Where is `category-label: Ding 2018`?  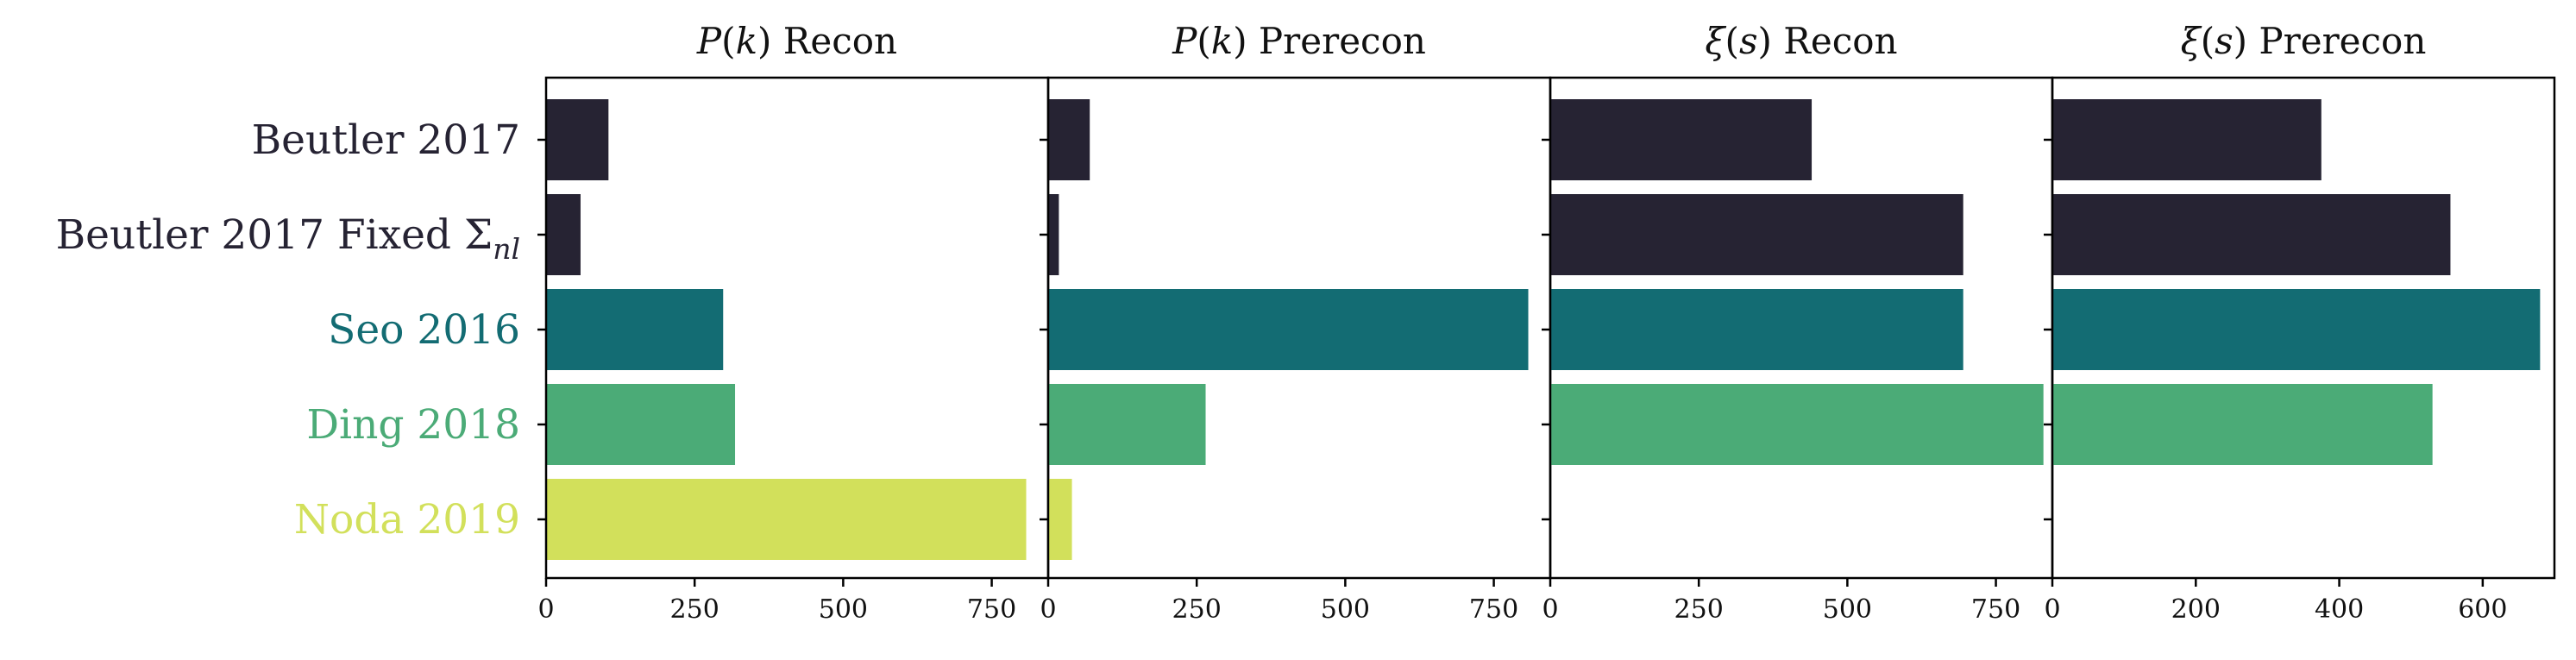 category-label: Ding 2018 is located at coordinates (413, 425).